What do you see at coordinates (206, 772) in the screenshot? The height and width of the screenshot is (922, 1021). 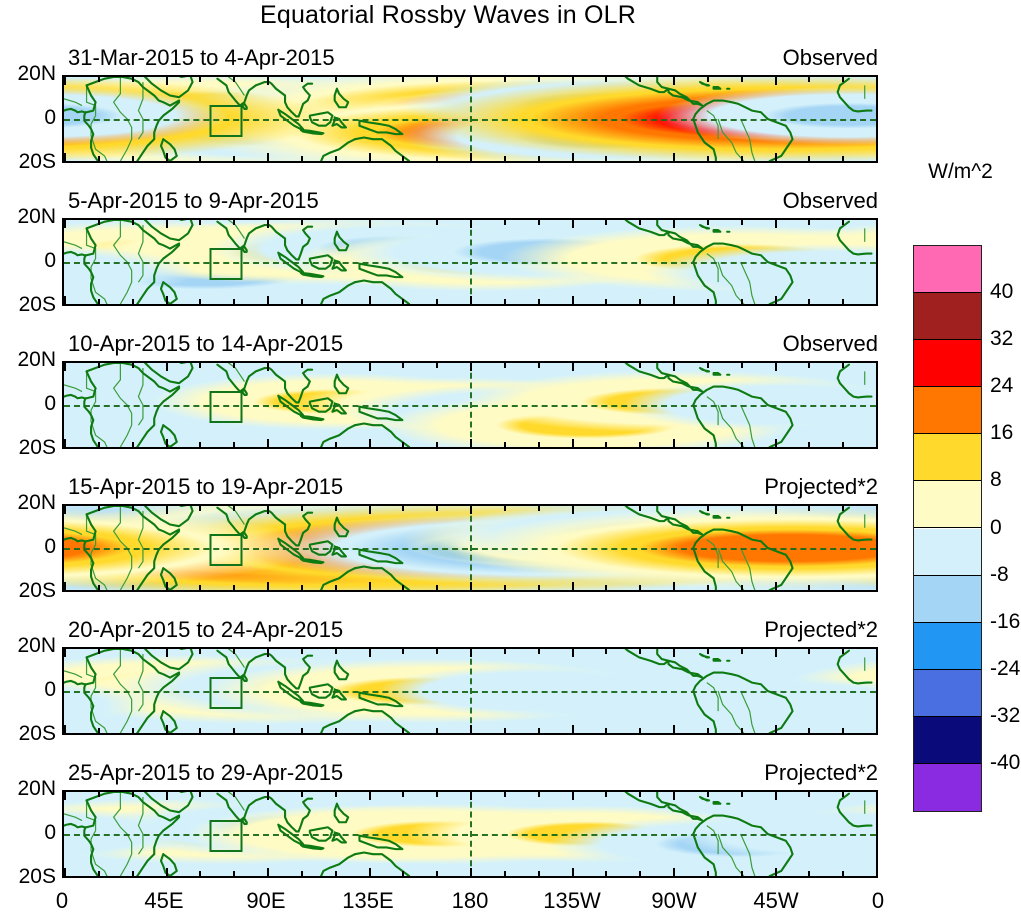 I see `panel-date-label: 25-Apr-2015 to 29-Apr-2015` at bounding box center [206, 772].